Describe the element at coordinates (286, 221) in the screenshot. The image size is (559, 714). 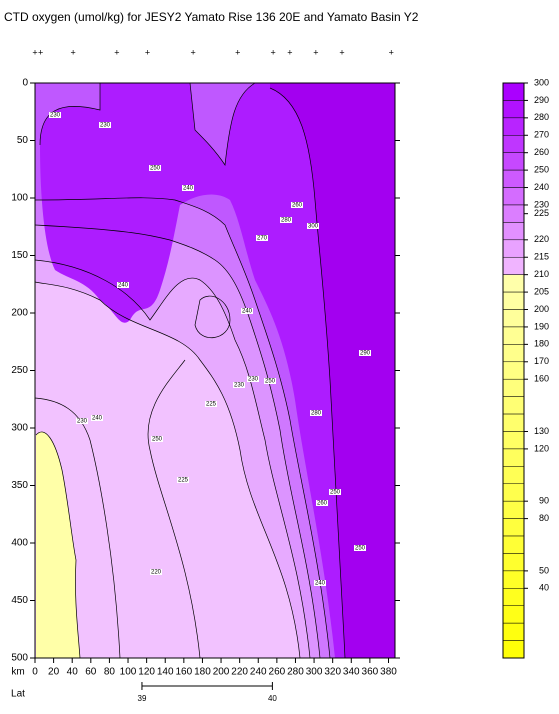
I see `contour-label: 280` at that location.